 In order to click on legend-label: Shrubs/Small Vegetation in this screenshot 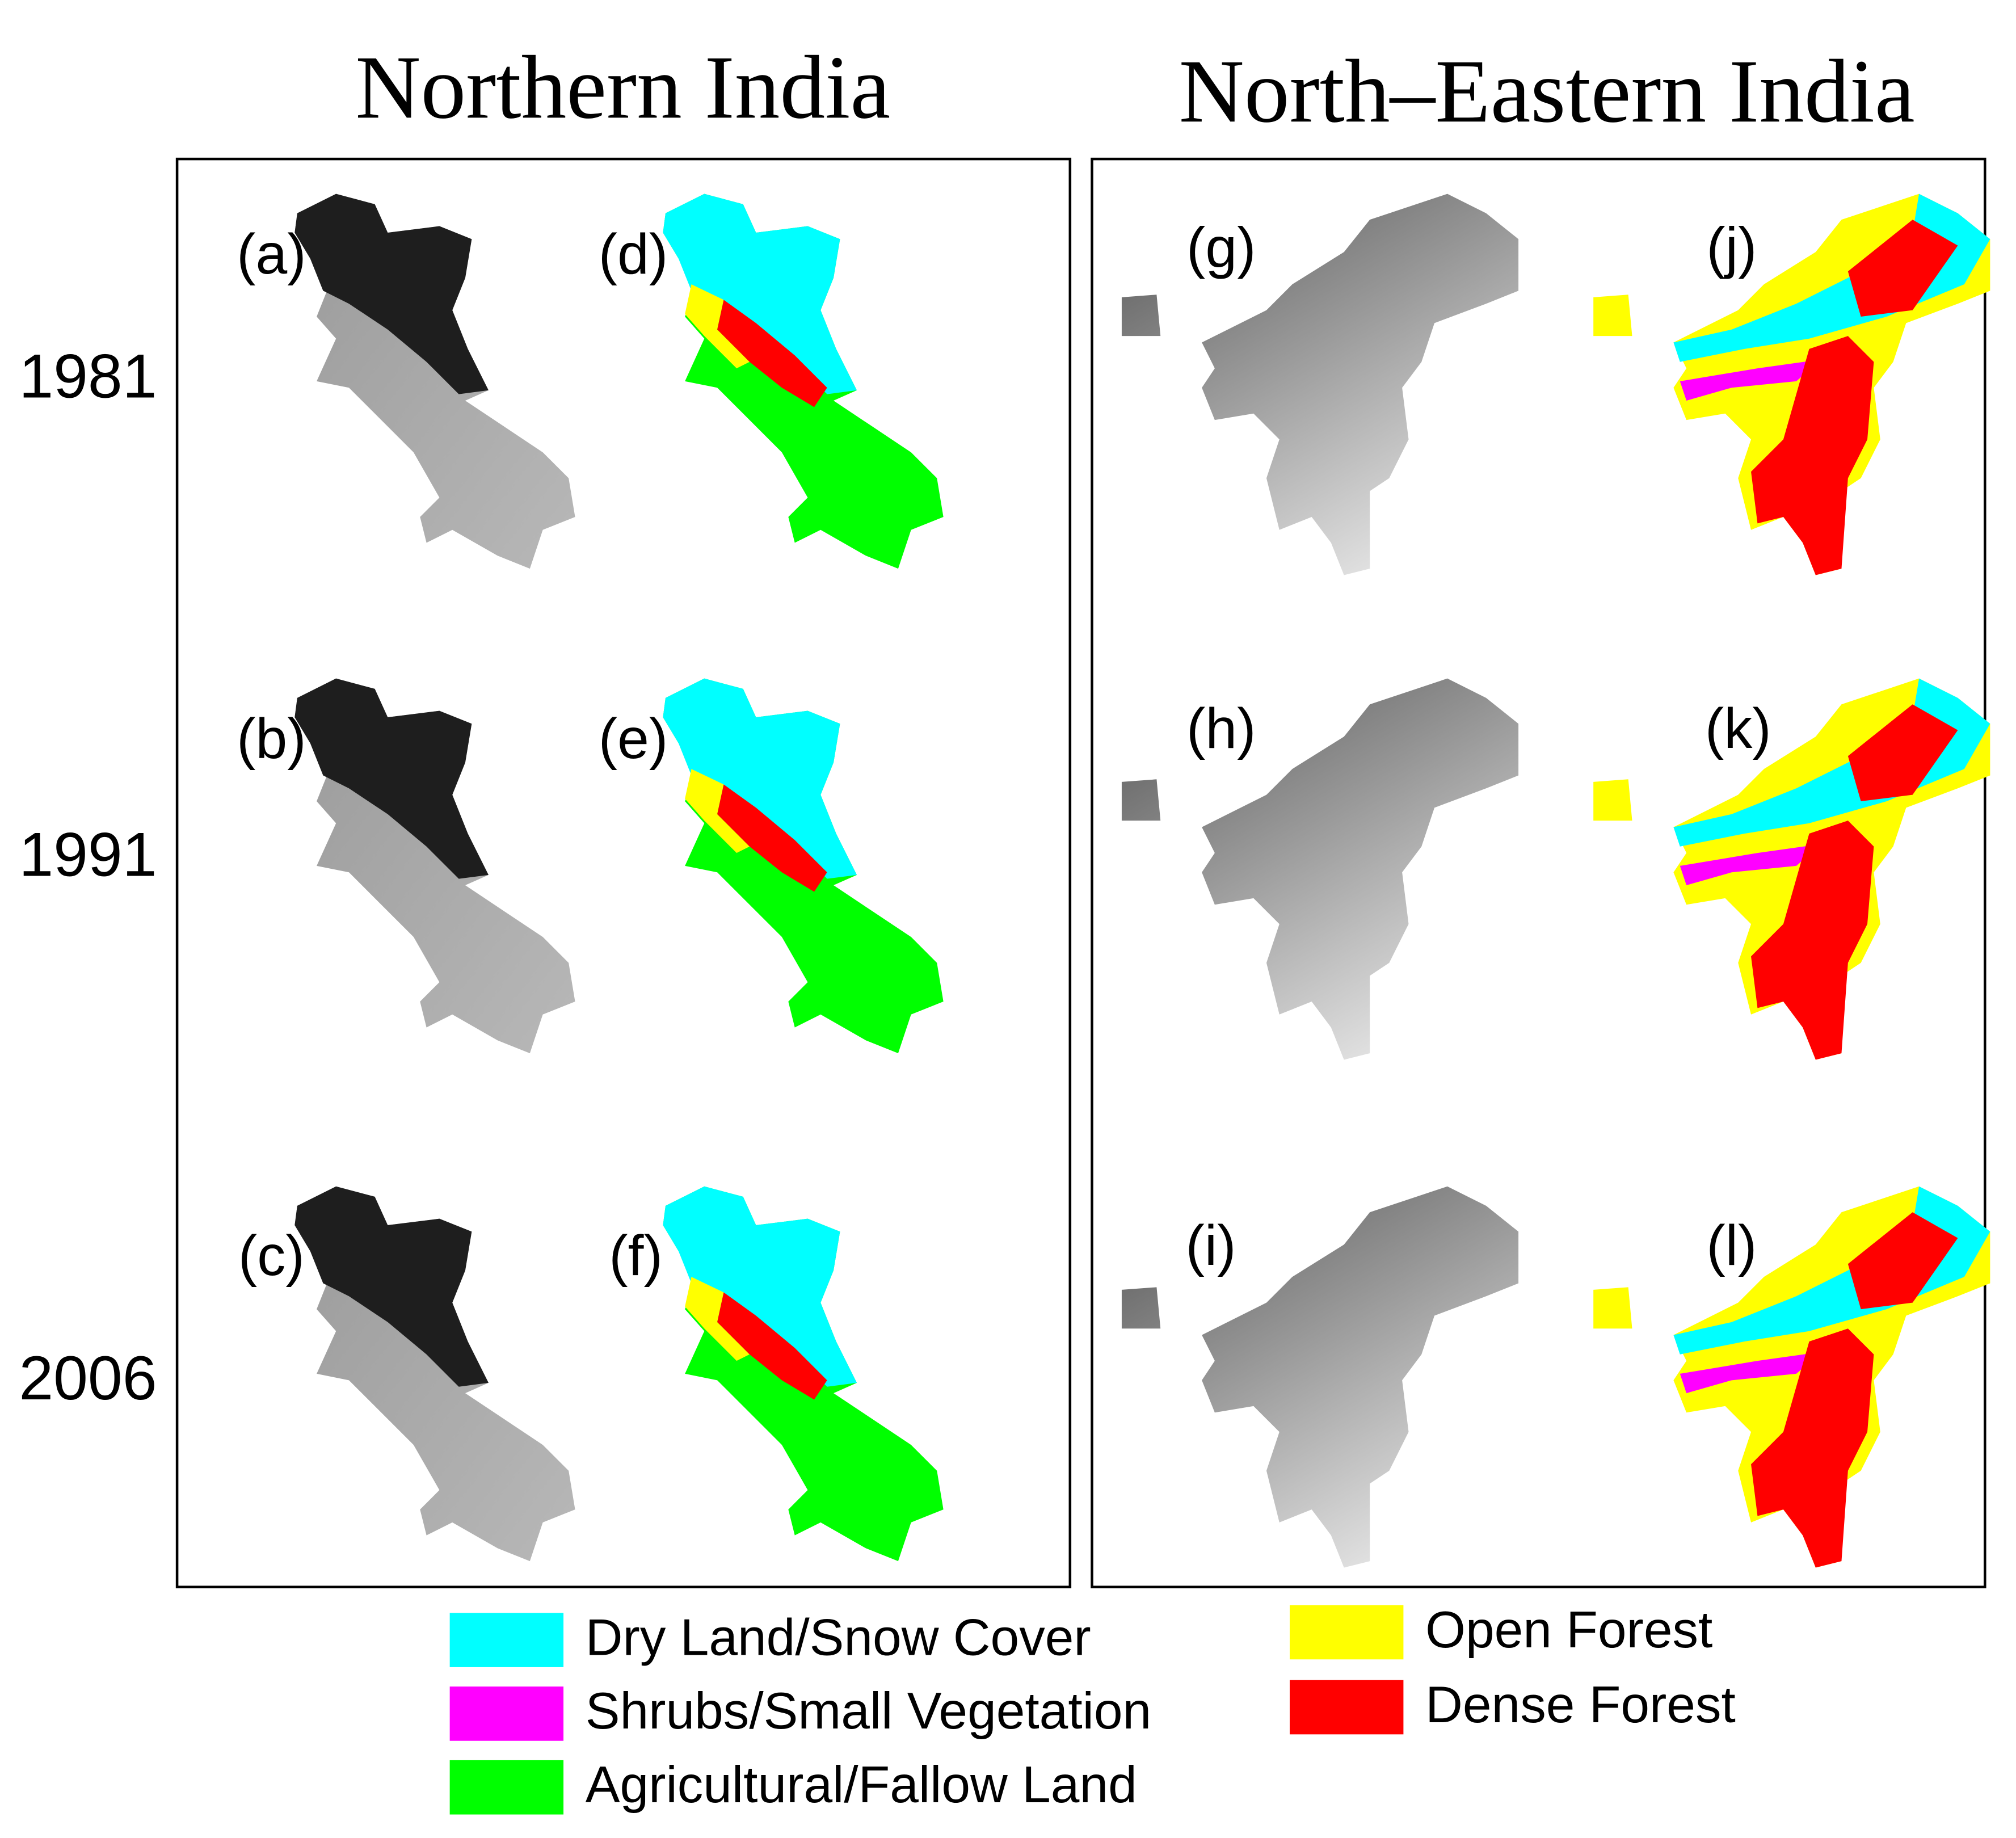, I will do `click(869, 1711)`.